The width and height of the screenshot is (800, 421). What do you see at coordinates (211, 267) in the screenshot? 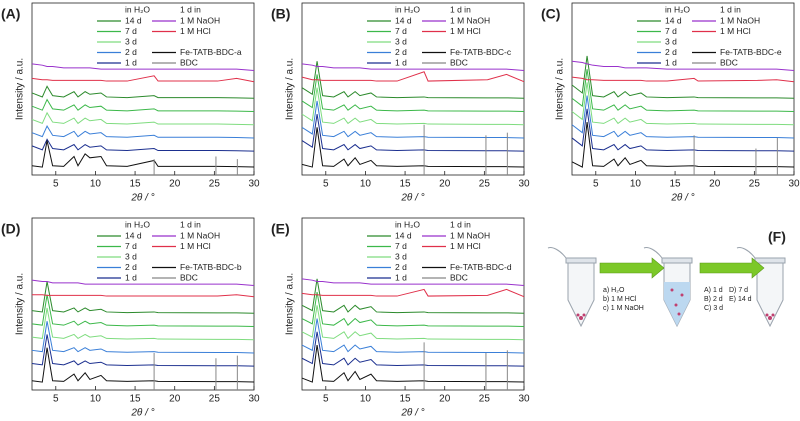
I see `legend-label: Fe-TATB-BDC-b` at bounding box center [211, 267].